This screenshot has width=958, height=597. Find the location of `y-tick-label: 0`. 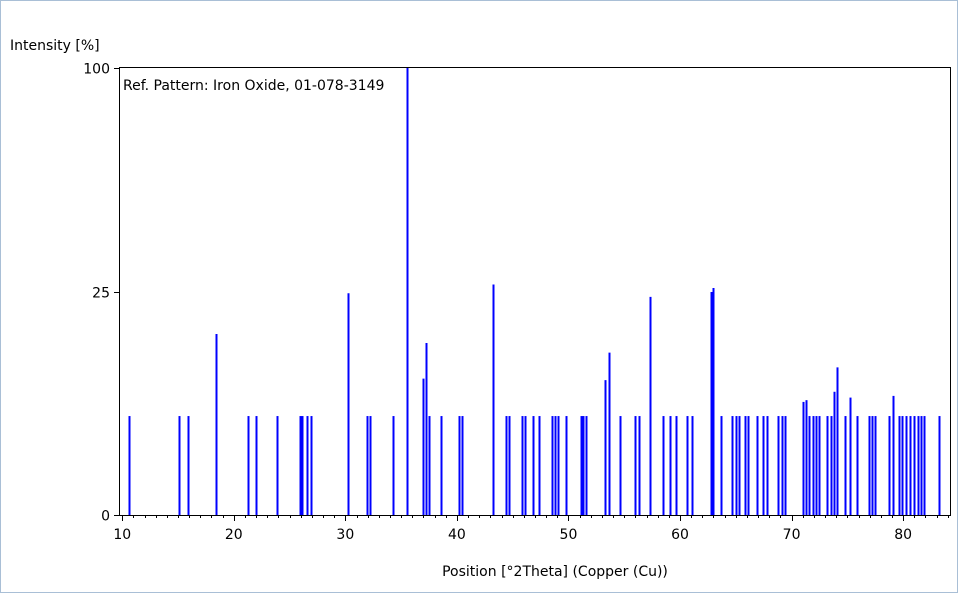

y-tick-label: 0 is located at coordinates (105, 517).